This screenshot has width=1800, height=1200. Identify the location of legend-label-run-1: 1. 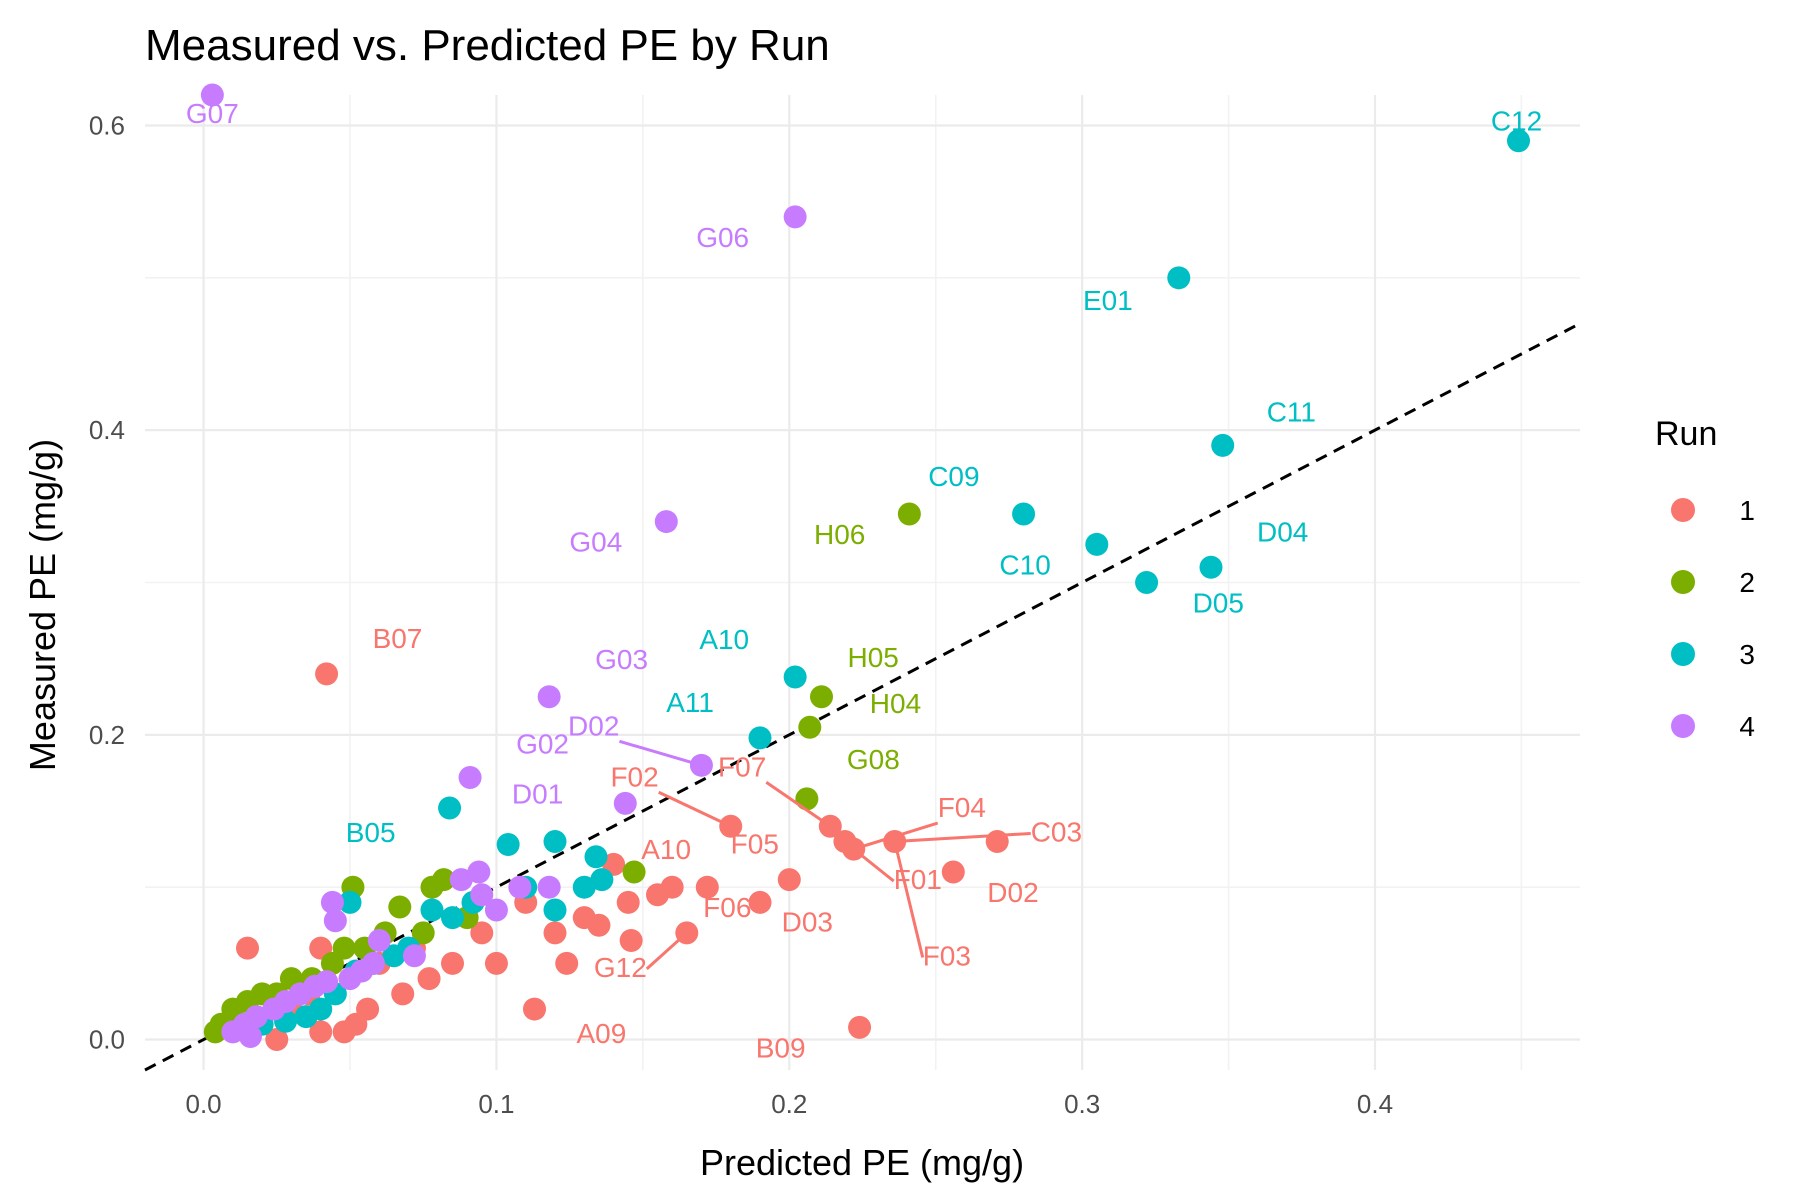
(1747, 510).